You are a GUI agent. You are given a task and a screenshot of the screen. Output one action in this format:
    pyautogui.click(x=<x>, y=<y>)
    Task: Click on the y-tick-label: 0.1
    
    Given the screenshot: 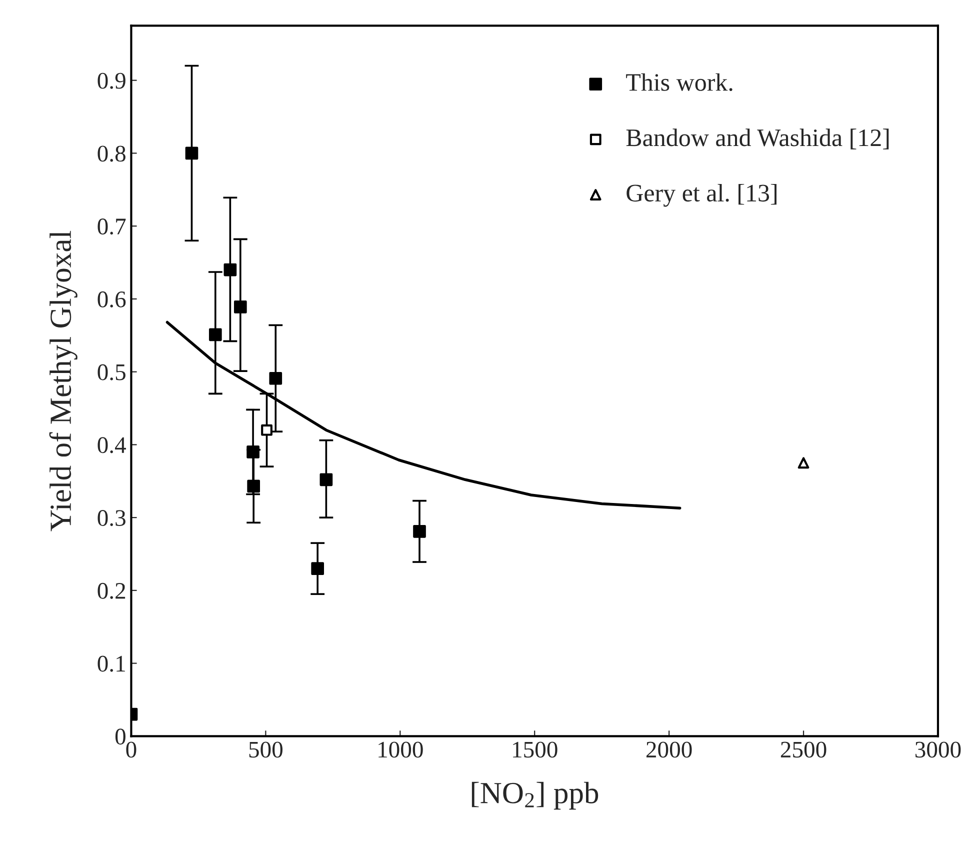 What is the action you would take?
    pyautogui.click(x=111, y=664)
    